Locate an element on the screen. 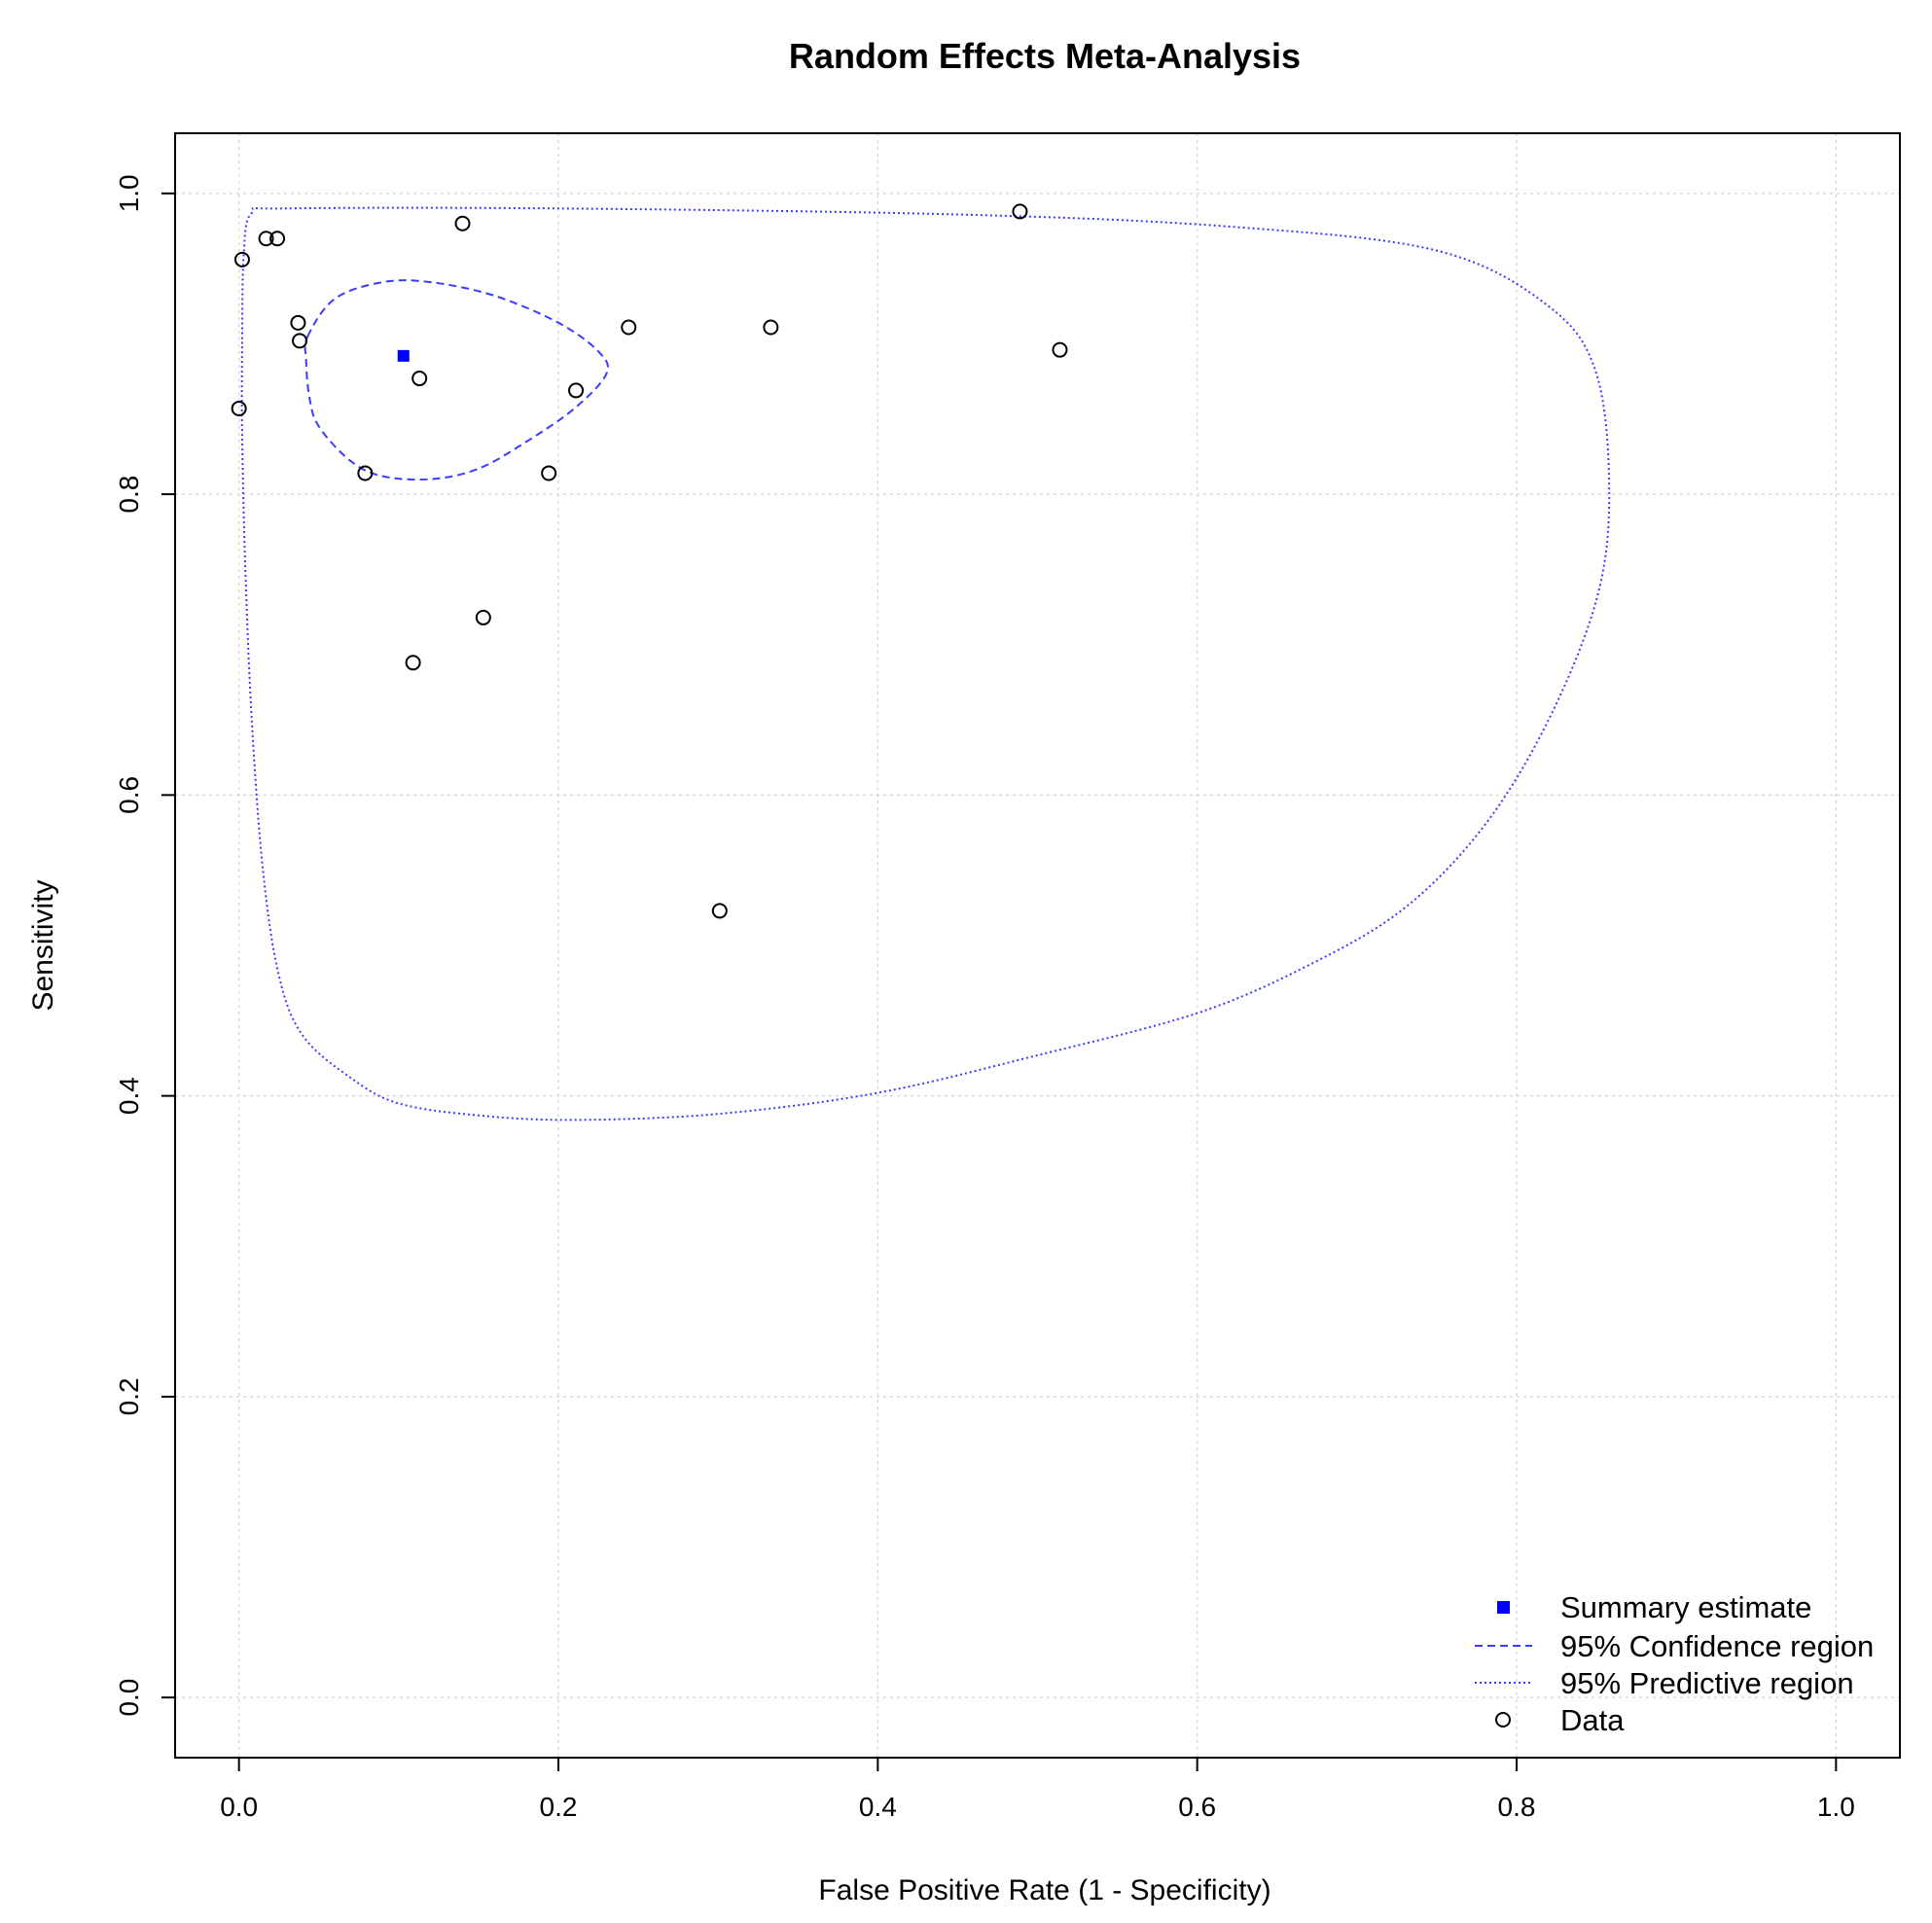  summary-estimate-point is located at coordinates (403, 356).